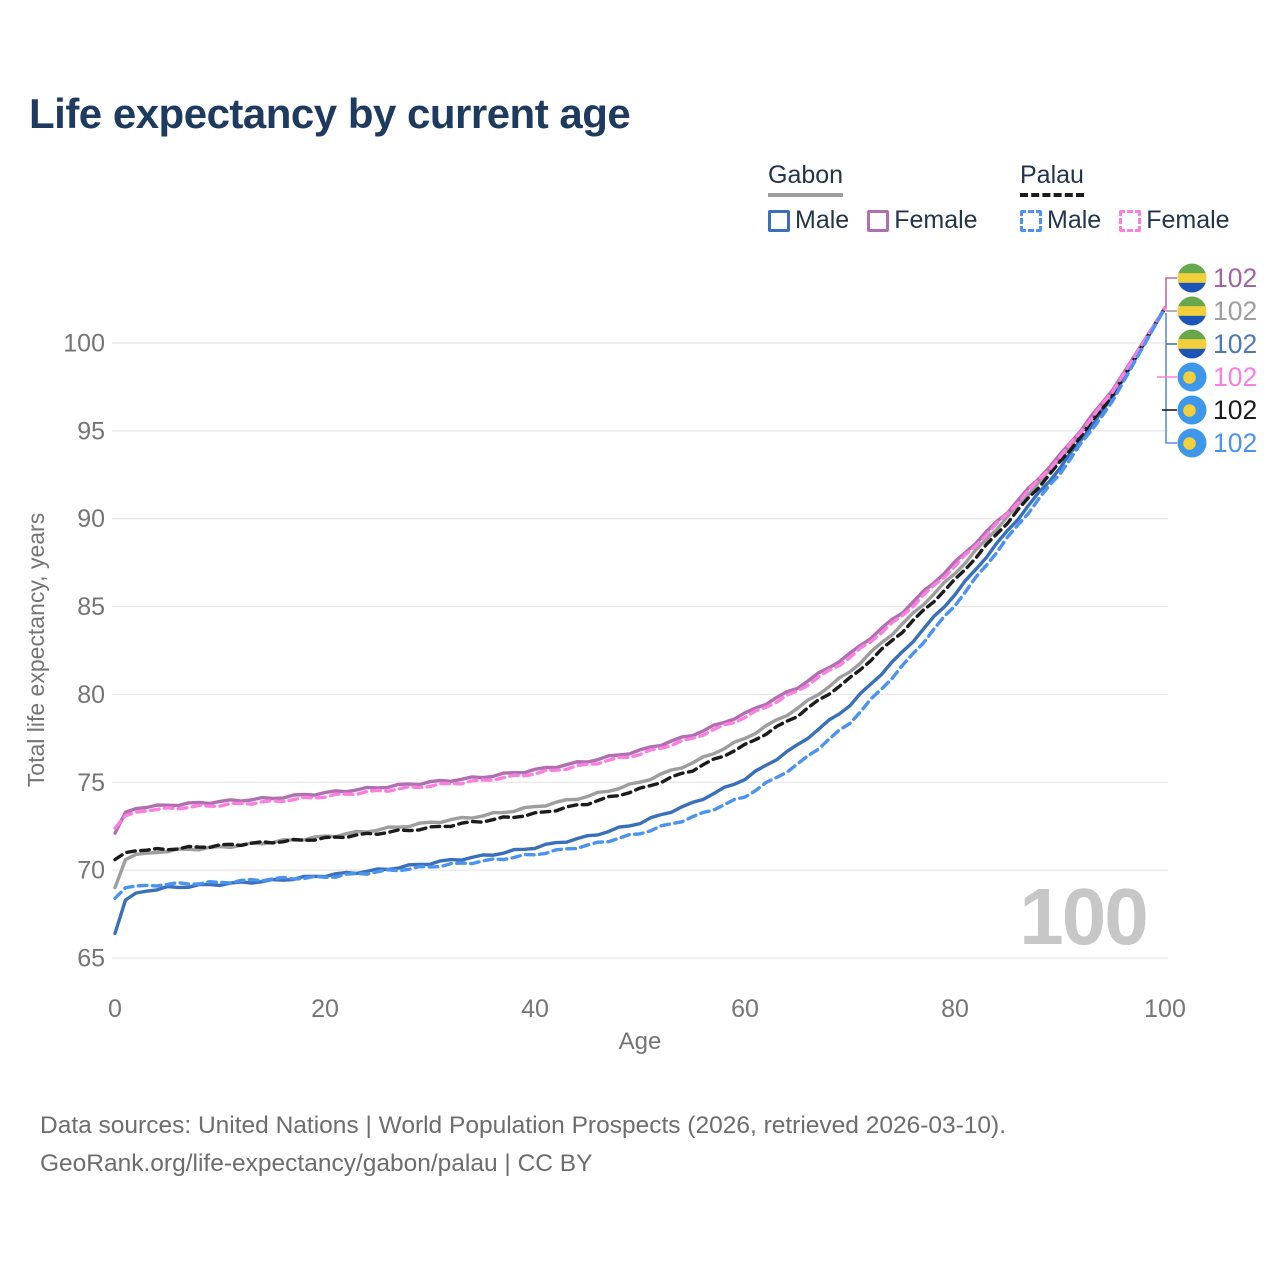 The image size is (1280, 1280). What do you see at coordinates (1235, 311) in the screenshot?
I see `end-value-label-gabon-total: 102` at bounding box center [1235, 311].